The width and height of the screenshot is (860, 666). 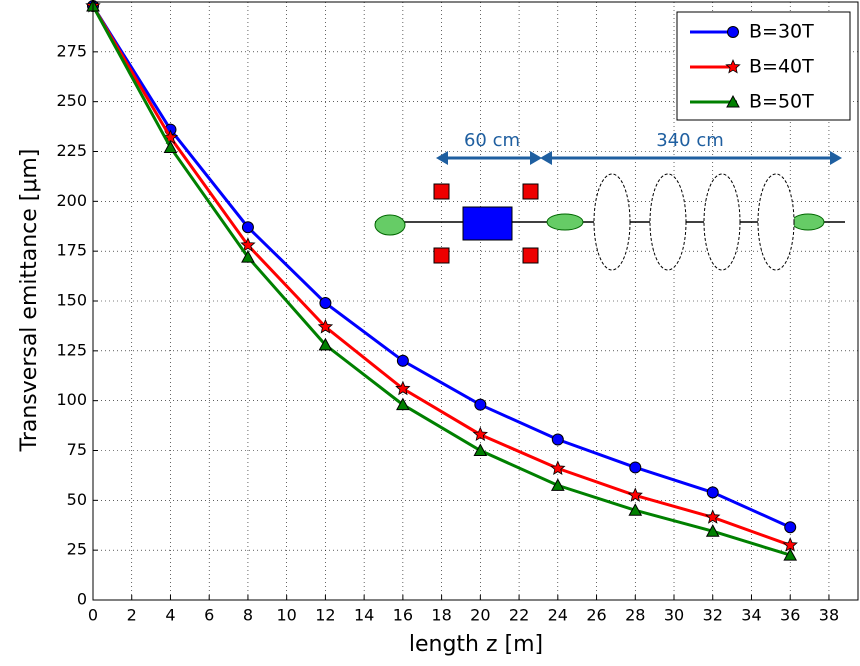 What do you see at coordinates (751, 615) in the screenshot?
I see `x-tick-label: 34` at bounding box center [751, 615].